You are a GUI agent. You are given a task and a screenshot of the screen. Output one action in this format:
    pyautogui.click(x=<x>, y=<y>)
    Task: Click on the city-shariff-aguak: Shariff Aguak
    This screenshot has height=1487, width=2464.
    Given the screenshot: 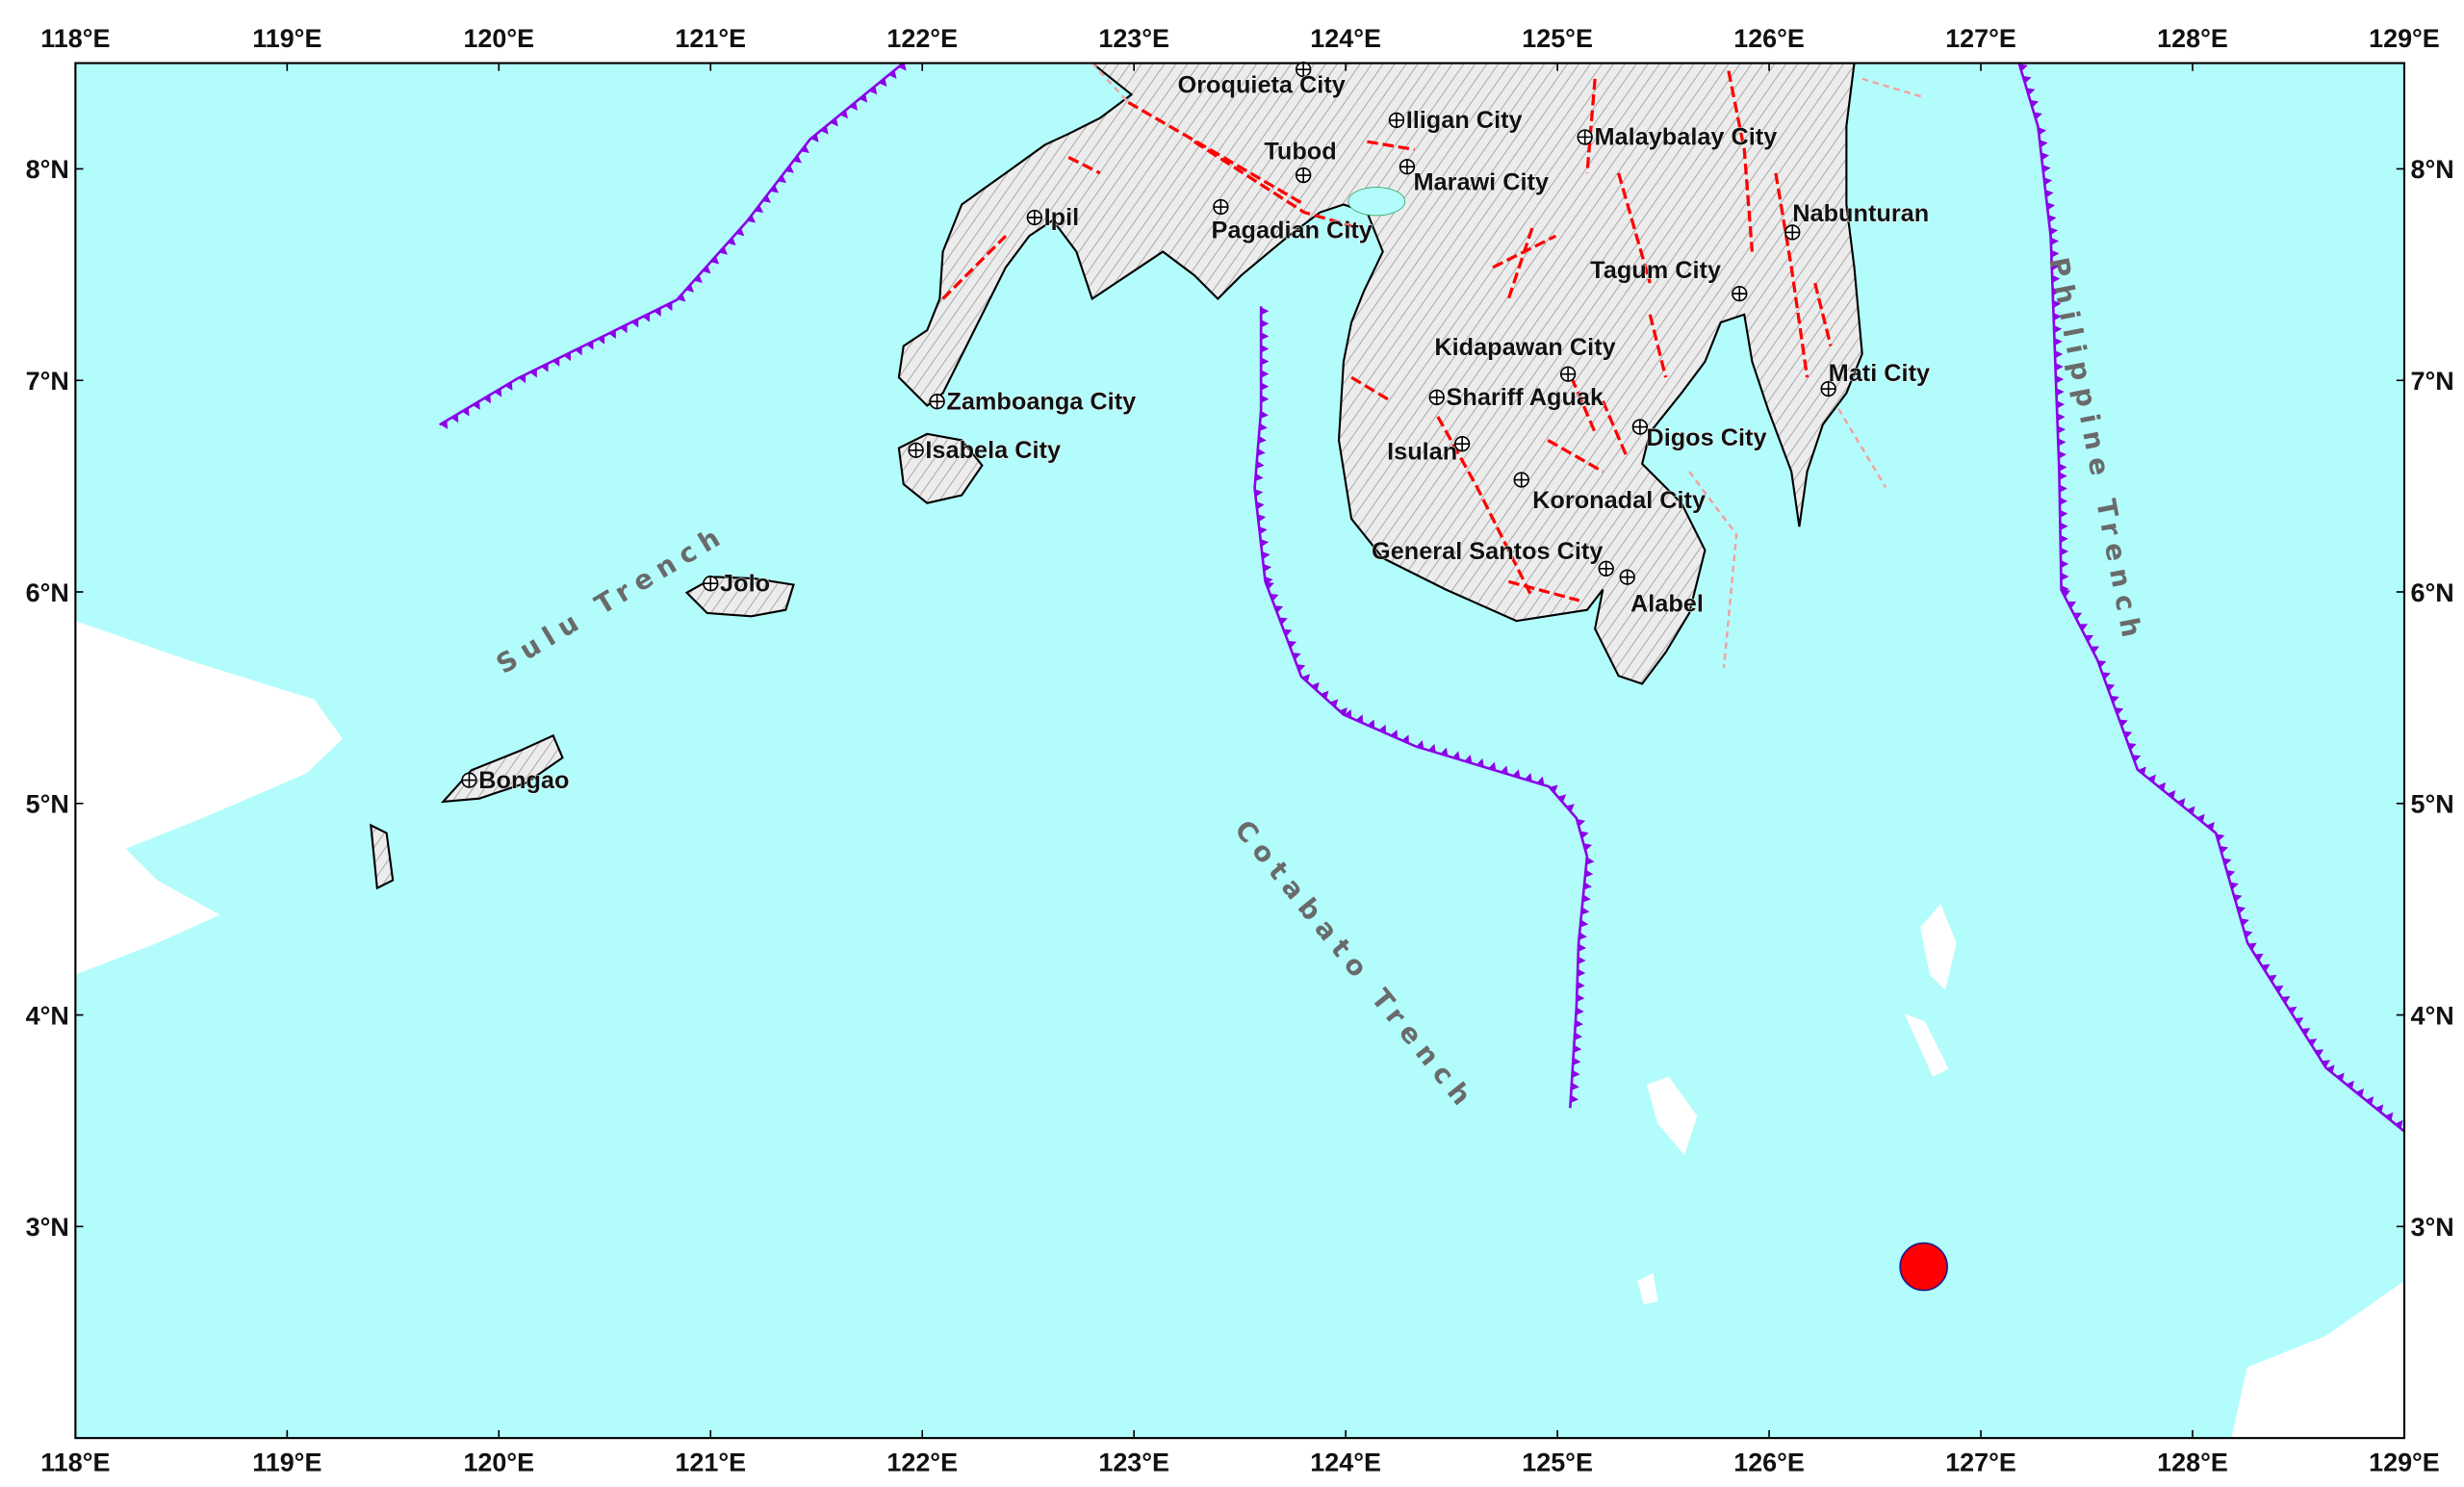 What is the action you would take?
    pyautogui.click(x=1516, y=397)
    